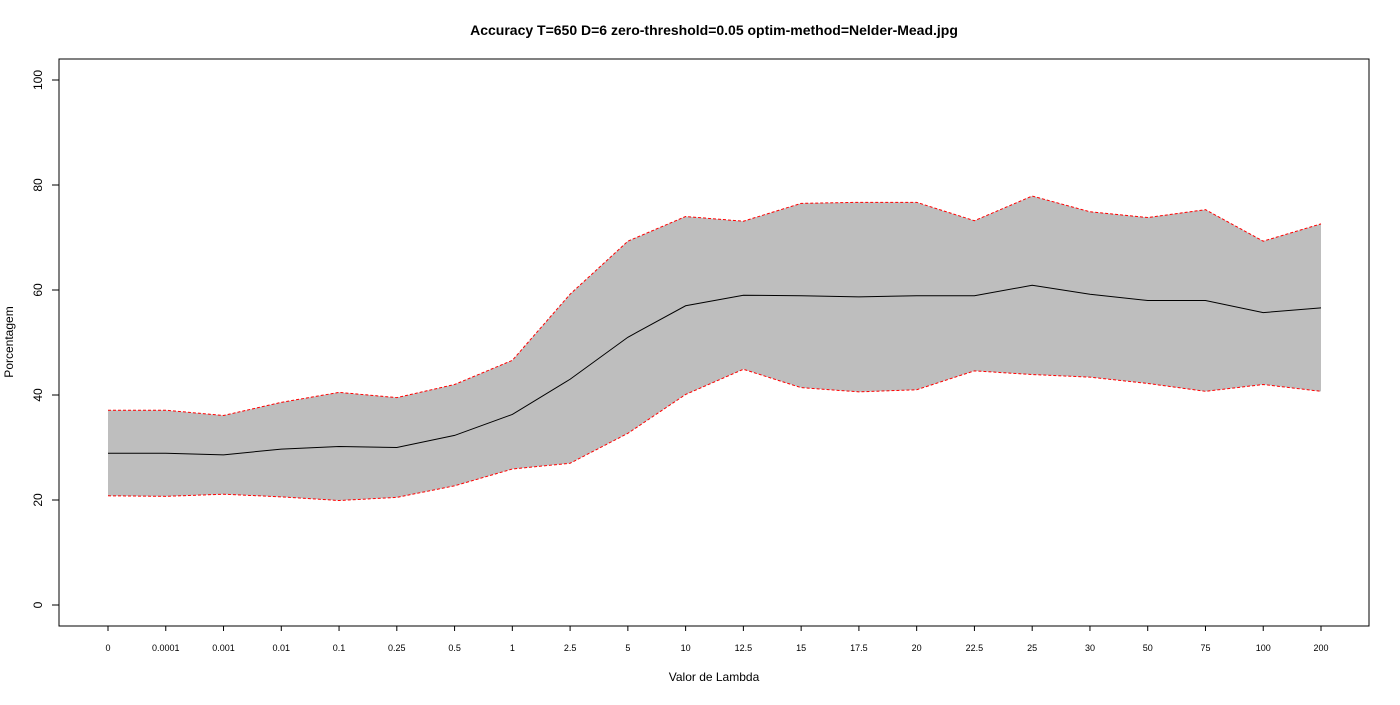  What do you see at coordinates (1032, 648) in the screenshot?
I see `x-tick-label: 25` at bounding box center [1032, 648].